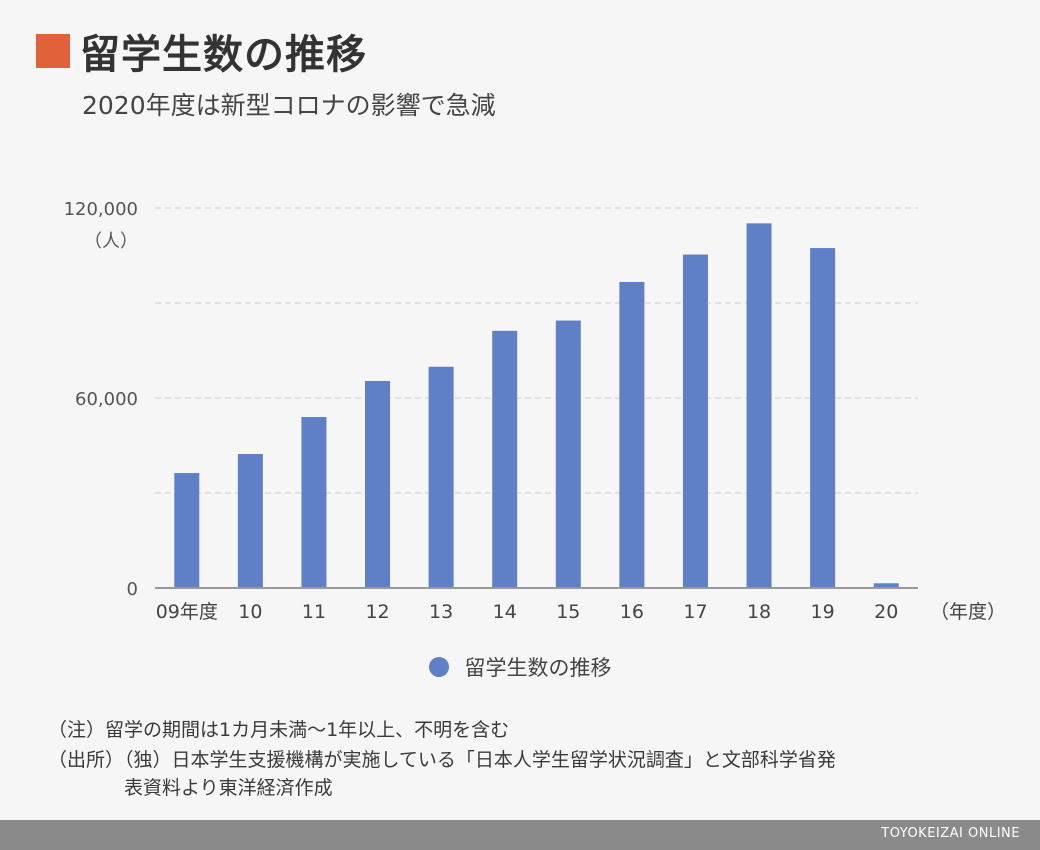 The height and width of the screenshot is (850, 1040). What do you see at coordinates (759, 612) in the screenshot?
I see `x-tick-label: 18` at bounding box center [759, 612].